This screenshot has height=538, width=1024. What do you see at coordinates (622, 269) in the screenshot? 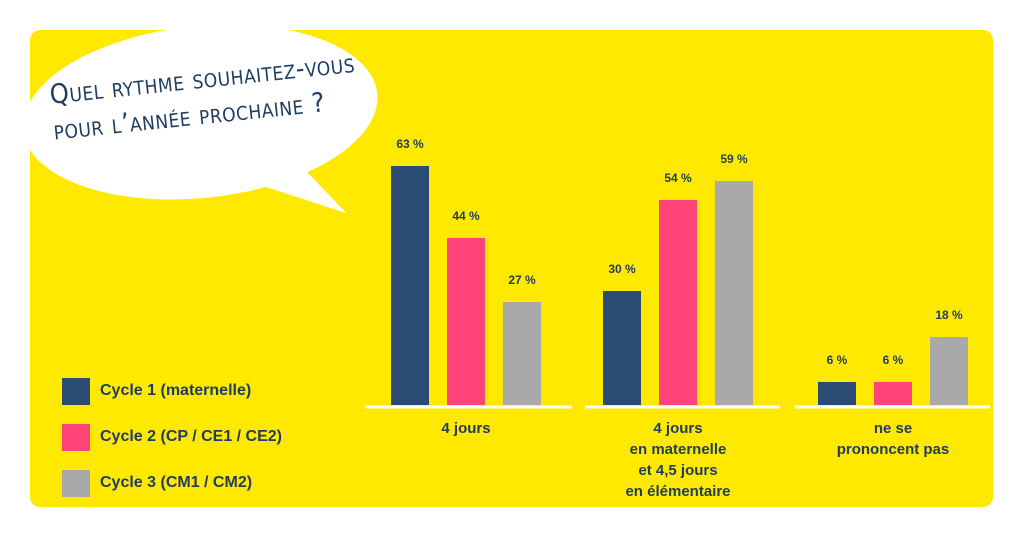
I see `data-label: 30 %` at bounding box center [622, 269].